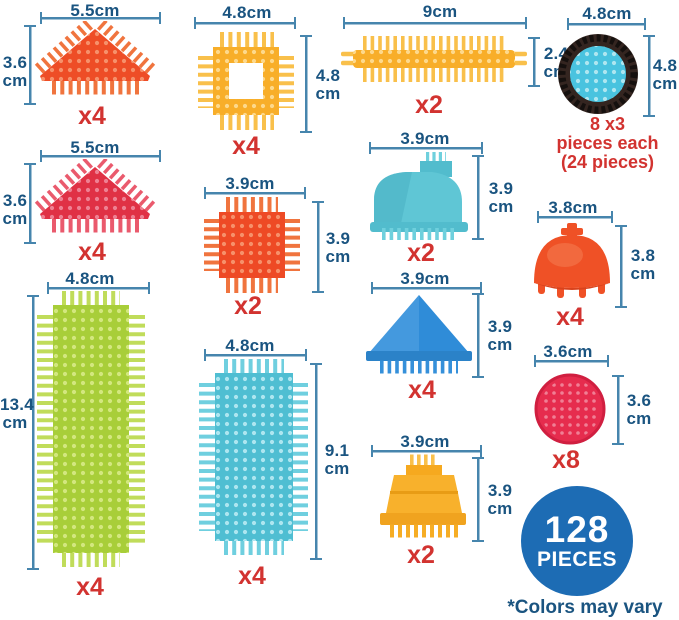  I want to click on rect-blue-image, so click(253, 457).